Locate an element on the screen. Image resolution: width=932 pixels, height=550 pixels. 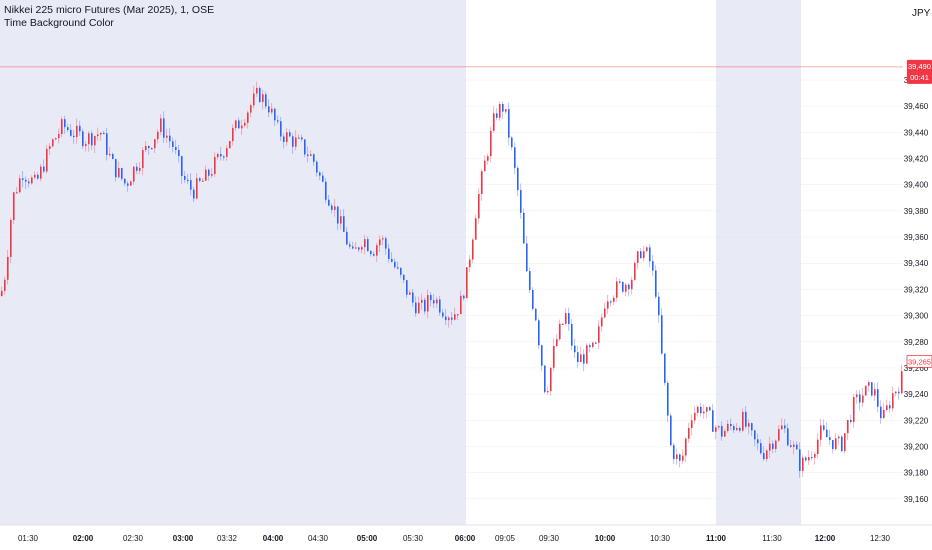
time-tick-label: 12:30 is located at coordinates (880, 538).